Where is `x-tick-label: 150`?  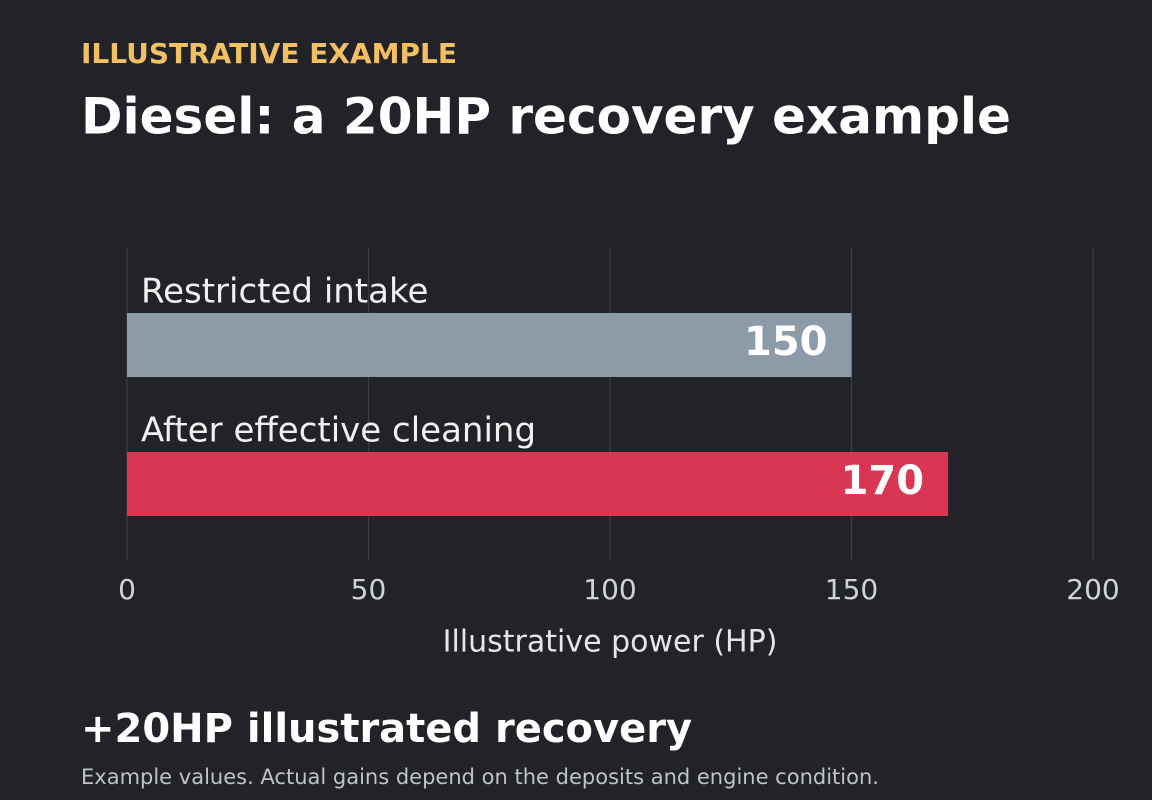 x-tick-label: 150 is located at coordinates (851, 589).